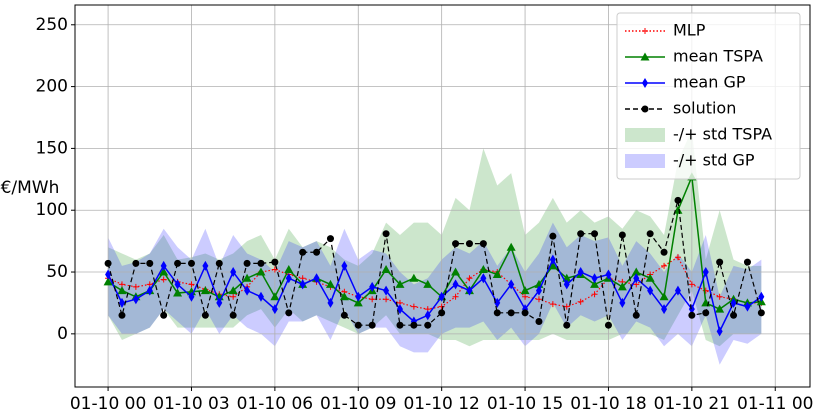 This screenshot has width=830, height=415. Describe the element at coordinates (714, 160) in the screenshot. I see `legend-label: -/+ std GP` at that location.